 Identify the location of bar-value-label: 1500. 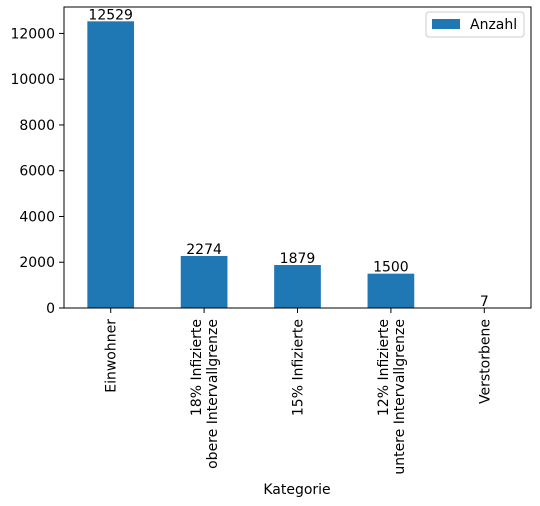
(391, 268).